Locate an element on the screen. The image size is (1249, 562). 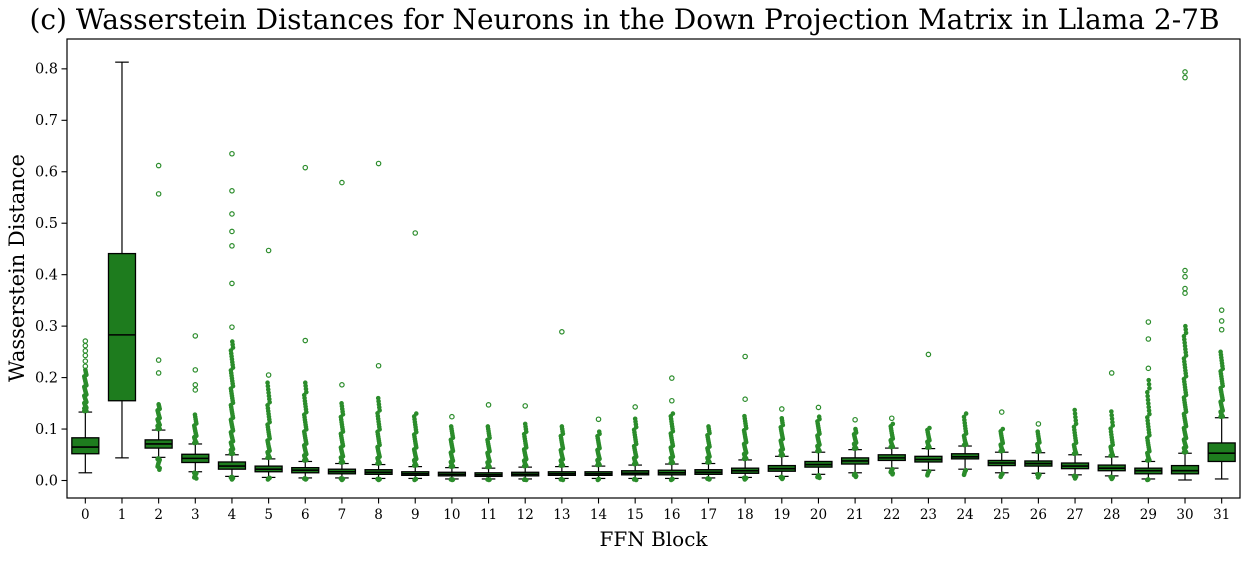
x-tick-label: 21 is located at coordinates (855, 515).